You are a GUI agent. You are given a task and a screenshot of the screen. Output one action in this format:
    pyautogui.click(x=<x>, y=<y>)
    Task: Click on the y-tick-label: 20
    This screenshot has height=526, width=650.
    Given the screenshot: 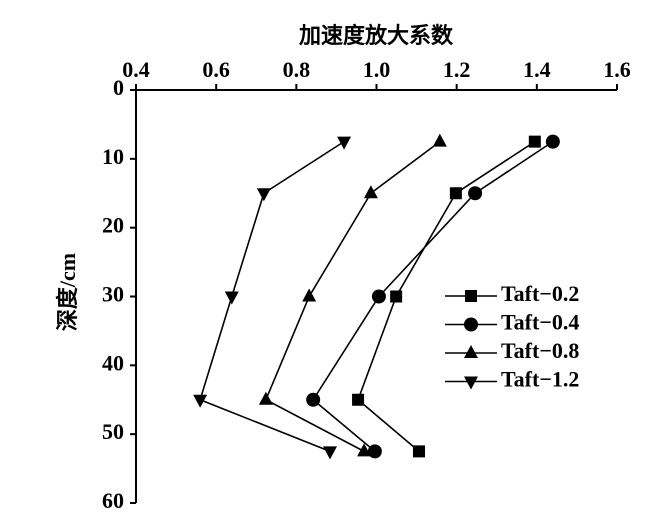 What is the action you would take?
    pyautogui.click(x=113, y=225)
    